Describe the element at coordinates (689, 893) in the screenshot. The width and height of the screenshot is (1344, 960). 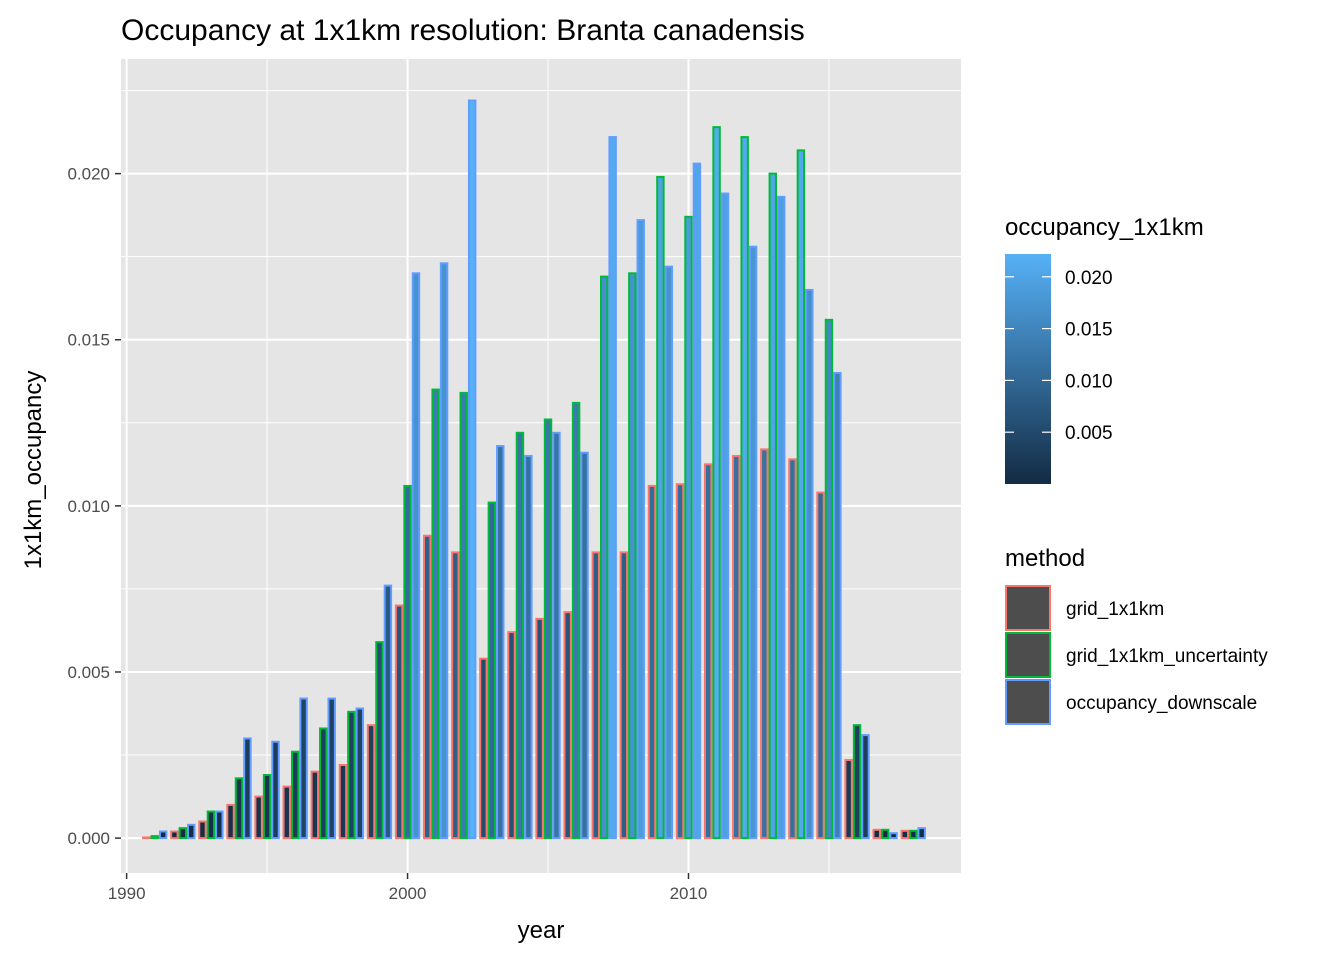
I see `x-tick-label: 2010` at that location.